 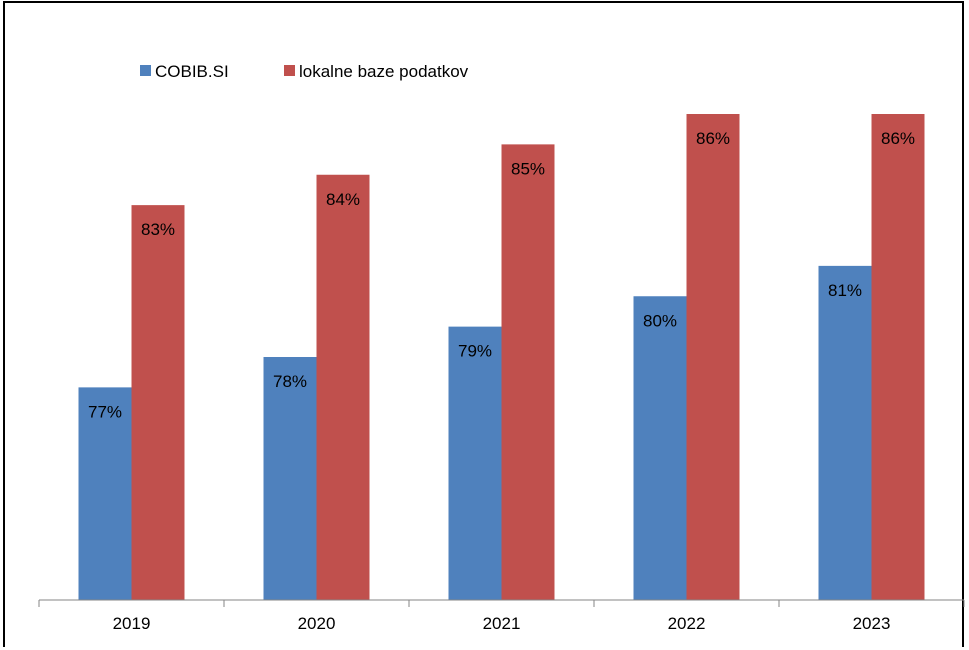 I want to click on data-label: 79%, so click(x=475, y=351).